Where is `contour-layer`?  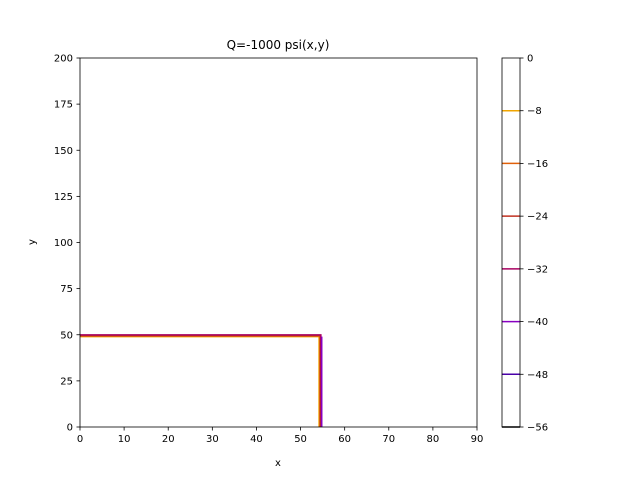 contour-layer is located at coordinates (201, 381).